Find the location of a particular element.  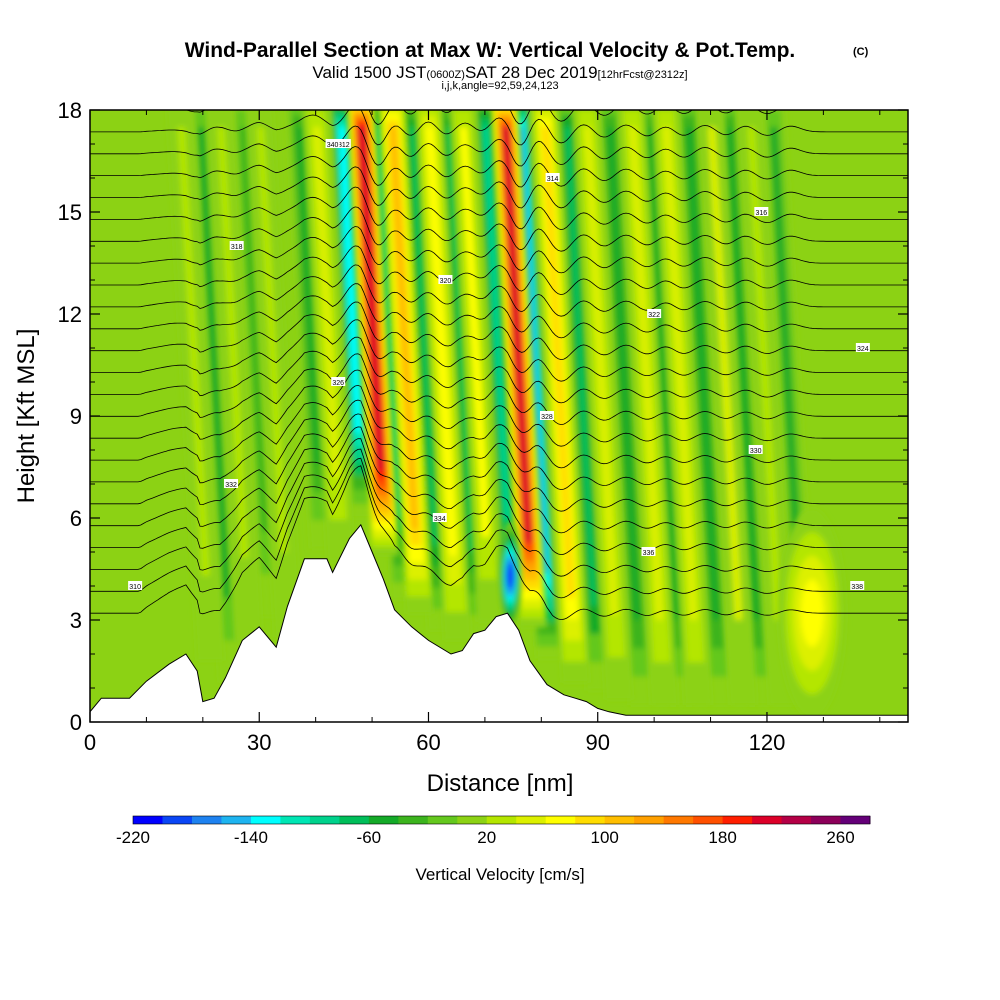

isentrope-label: 314 is located at coordinates (552, 178).